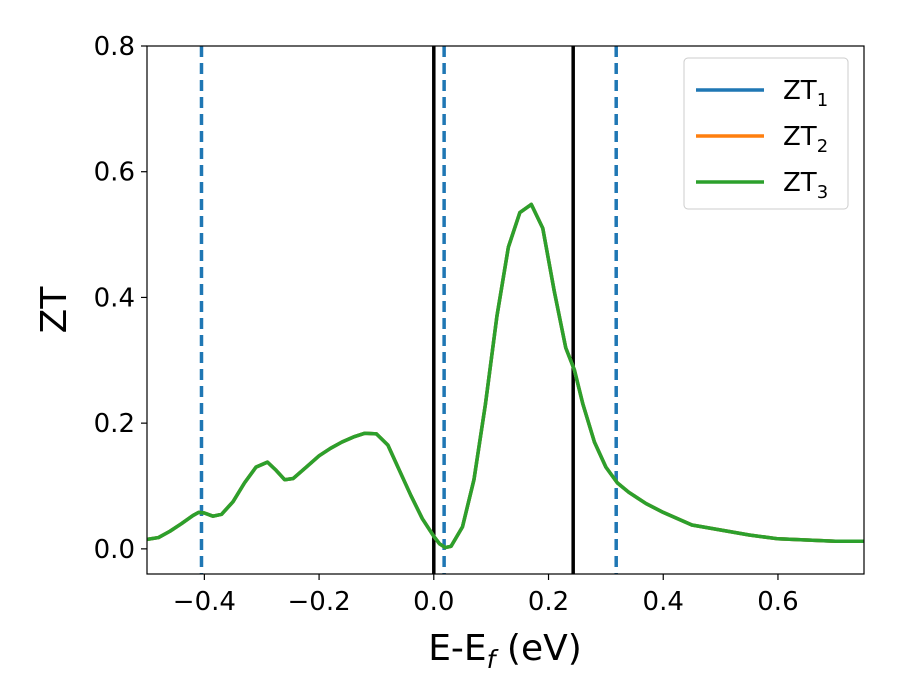 Image resolution: width=900 pixels, height=700 pixels. I want to click on x-tick-label: 0.2, so click(548, 602).